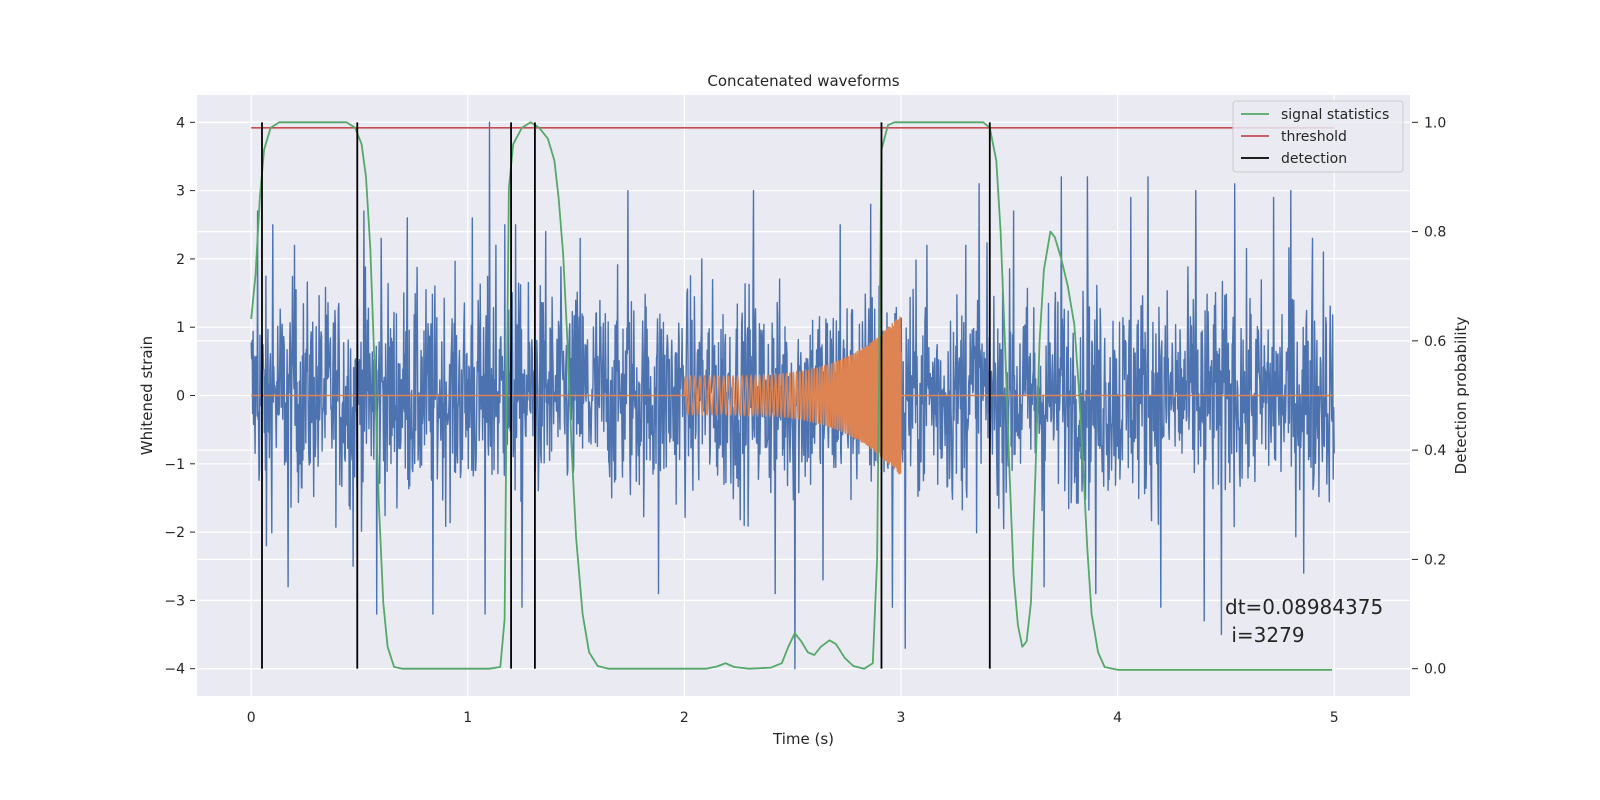 This screenshot has width=1600, height=800. I want to click on annotation-dt: dt=0.08984375, so click(1304, 607).